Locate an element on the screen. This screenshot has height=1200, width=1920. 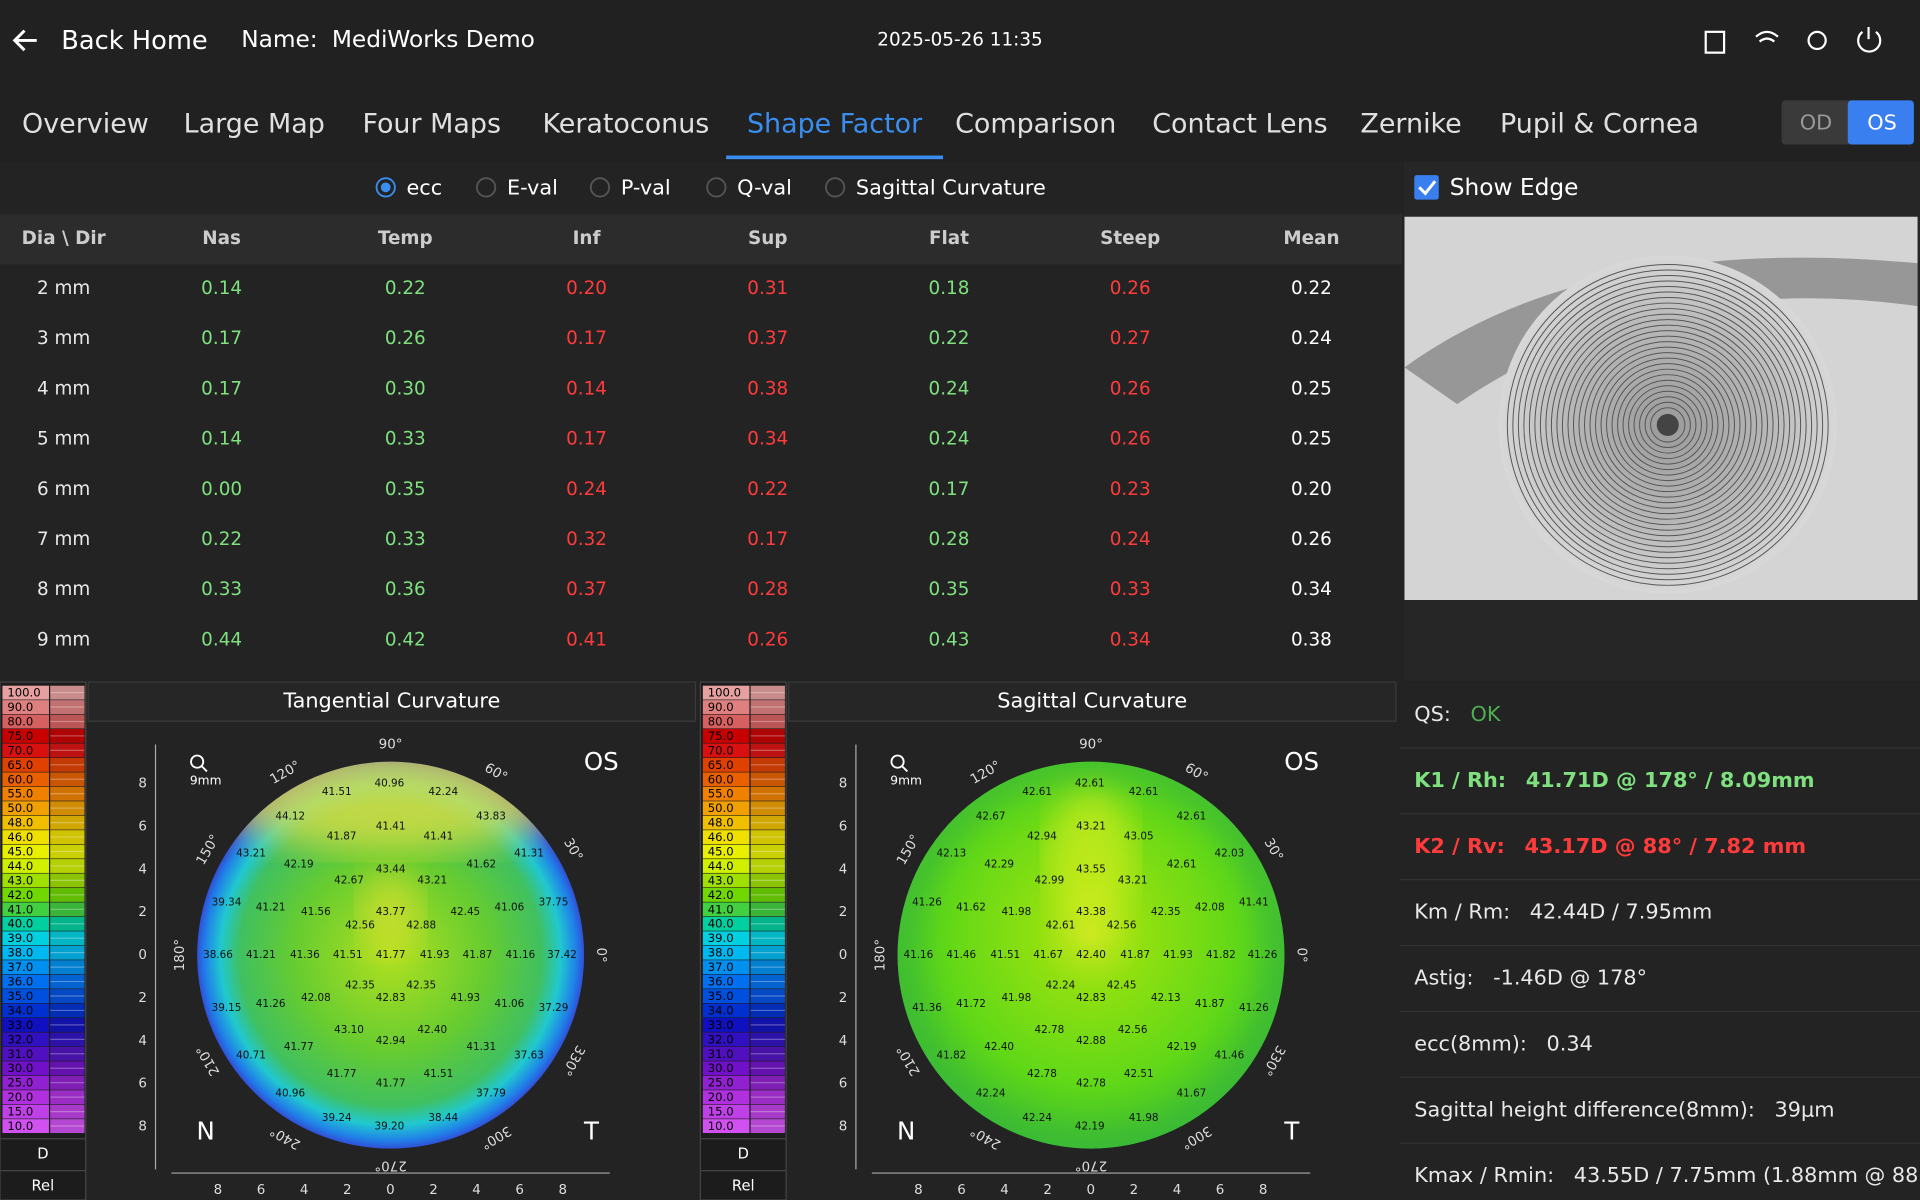
wifi-icon is located at coordinates (1767, 36).